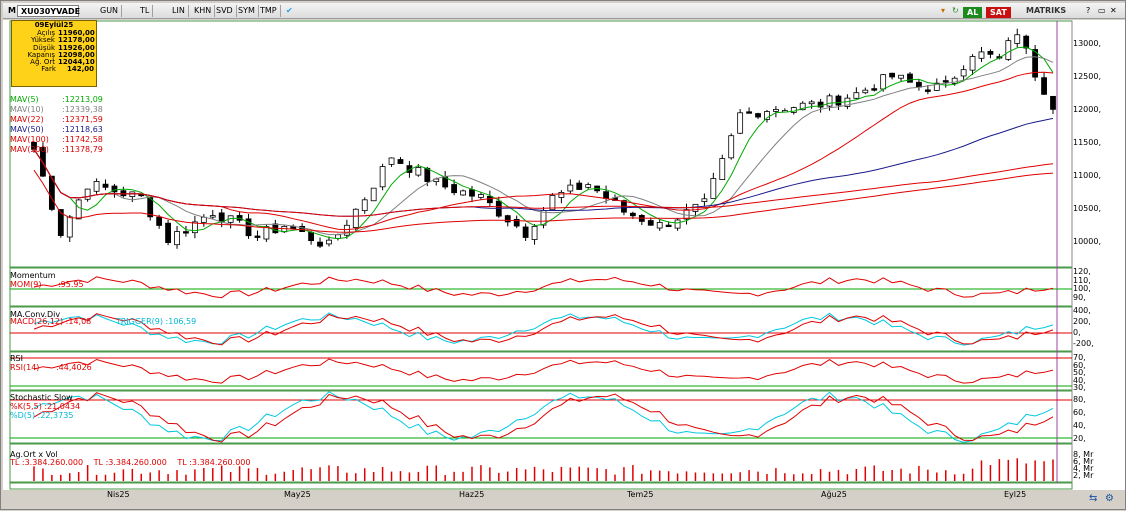  I want to click on info-row: Ağ. Ort 12044,10, so click(54, 62).